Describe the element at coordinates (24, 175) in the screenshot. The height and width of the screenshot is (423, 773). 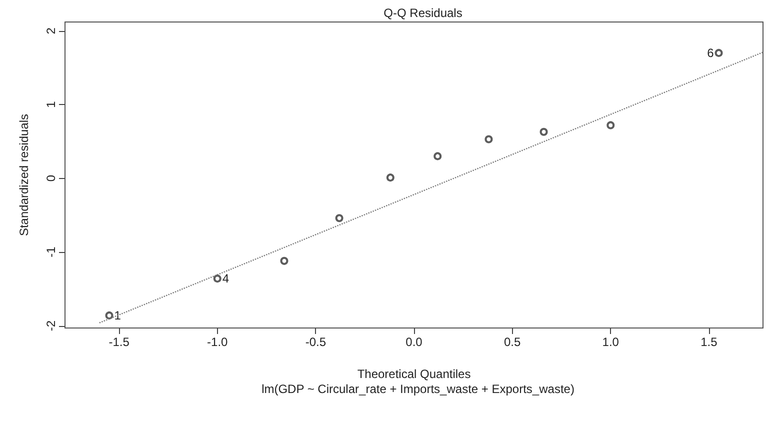
I see `y-axis-title: Standardized residuals` at that location.